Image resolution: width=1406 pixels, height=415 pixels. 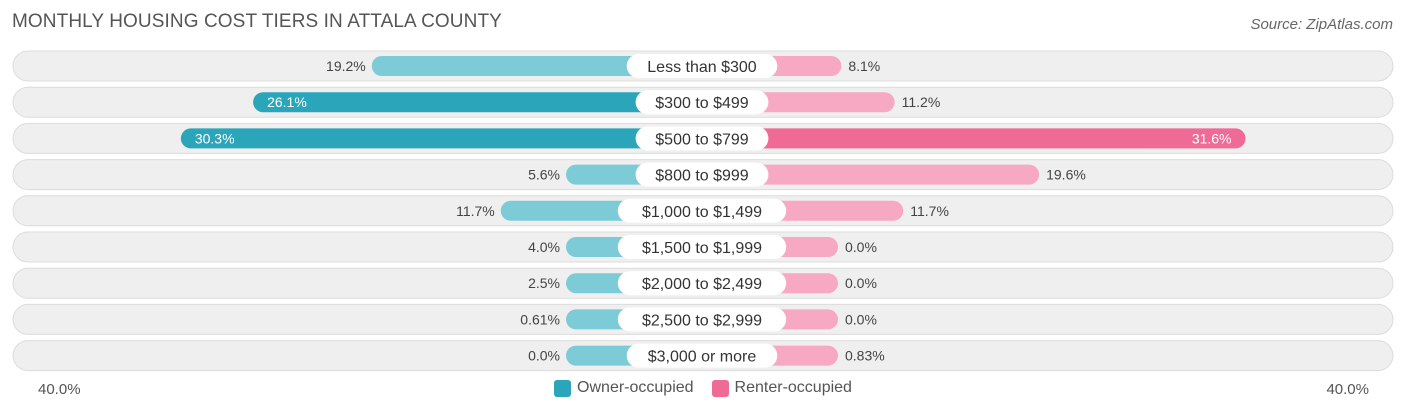 I want to click on category-label: $2,500 to $2,999, so click(x=702, y=320).